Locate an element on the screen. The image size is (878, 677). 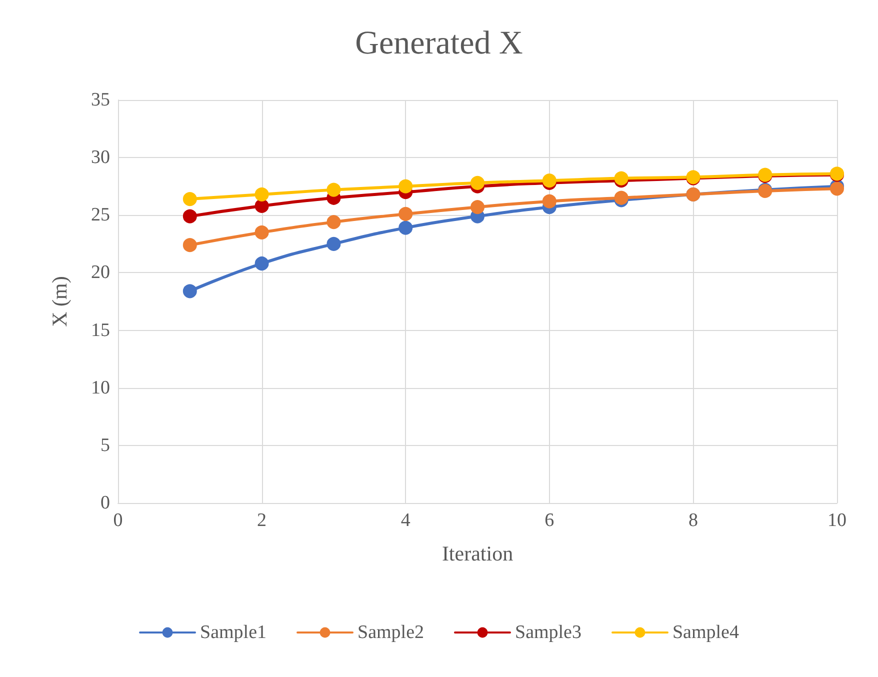
legend-label: Sample2 is located at coordinates (391, 632).